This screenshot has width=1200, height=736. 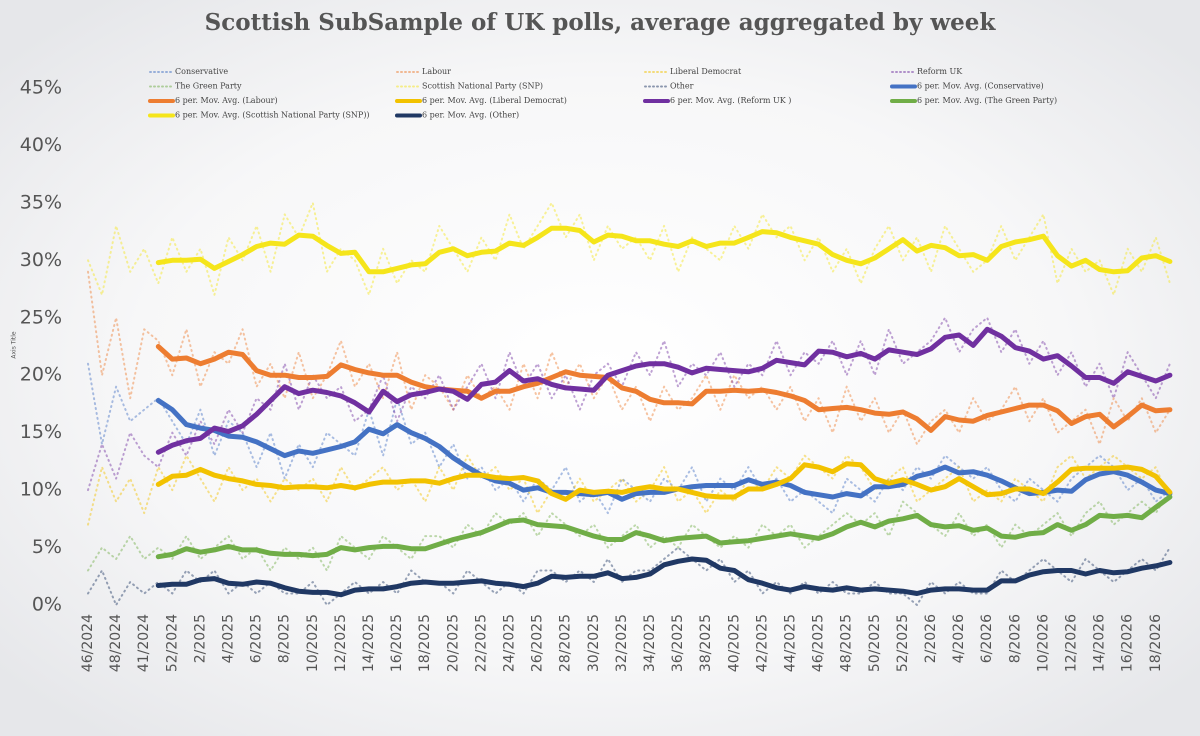 What do you see at coordinates (594, 643) in the screenshot?
I see `x-tick-label: 30/2025` at bounding box center [594, 643].